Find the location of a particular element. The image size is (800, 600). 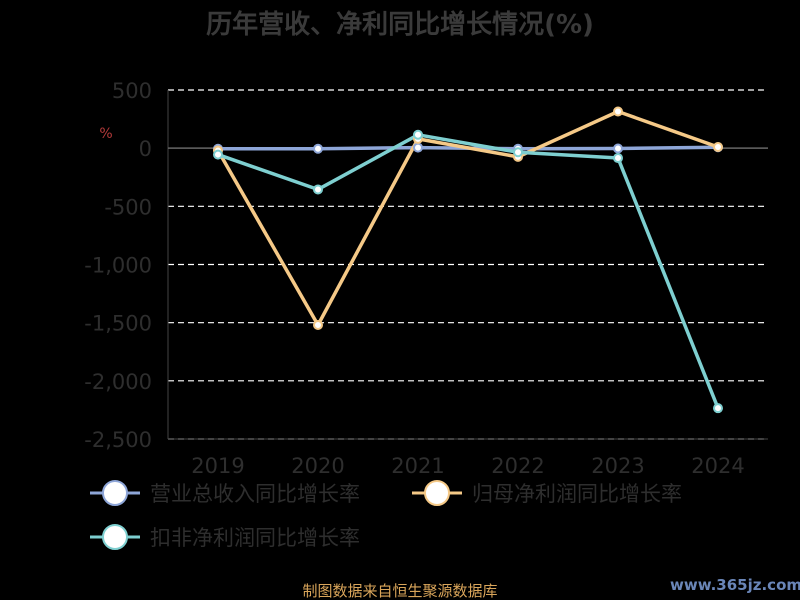

y-tick-labels: 500 0 -500 -1,000 -1,500 -2,000 -2,500 is located at coordinates (118, 265).